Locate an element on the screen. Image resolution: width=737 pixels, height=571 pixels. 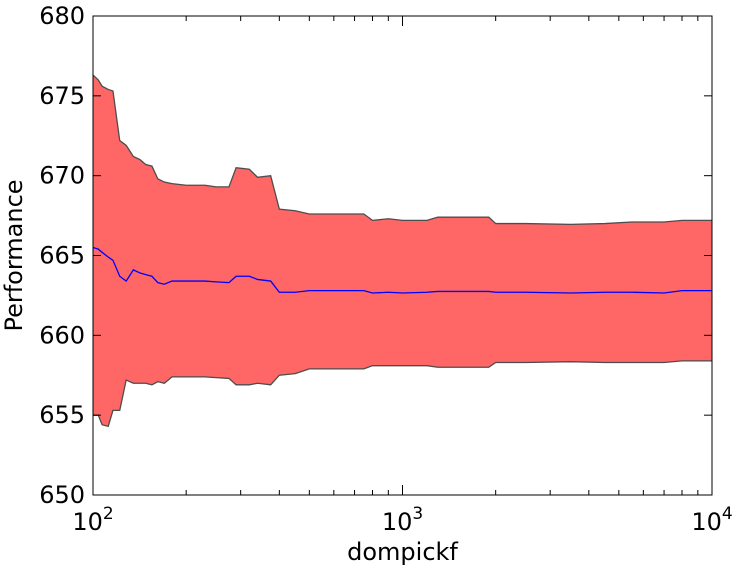
y-tick-label: 655 is located at coordinates (62, 415).